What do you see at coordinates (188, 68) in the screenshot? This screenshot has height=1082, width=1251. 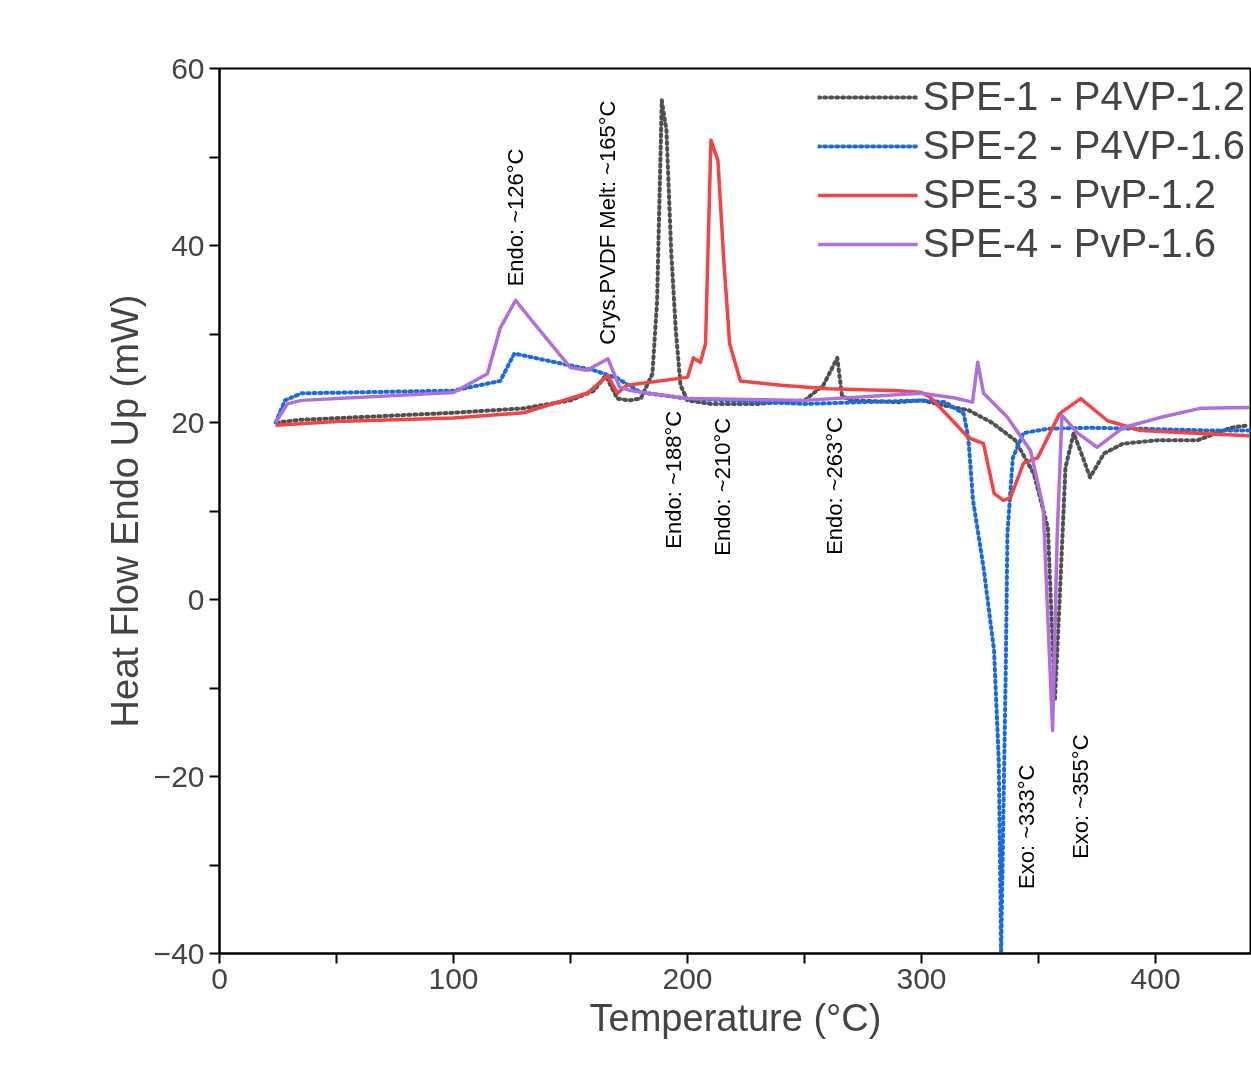 I see `y-tick-label: 60` at bounding box center [188, 68].